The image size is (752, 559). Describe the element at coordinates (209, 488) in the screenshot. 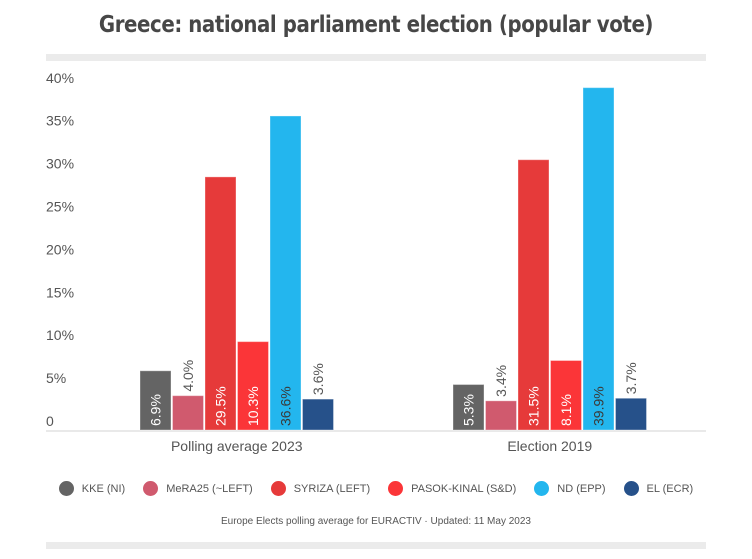

I see `legend-label: MeRA25 (~LEFT)` at that location.